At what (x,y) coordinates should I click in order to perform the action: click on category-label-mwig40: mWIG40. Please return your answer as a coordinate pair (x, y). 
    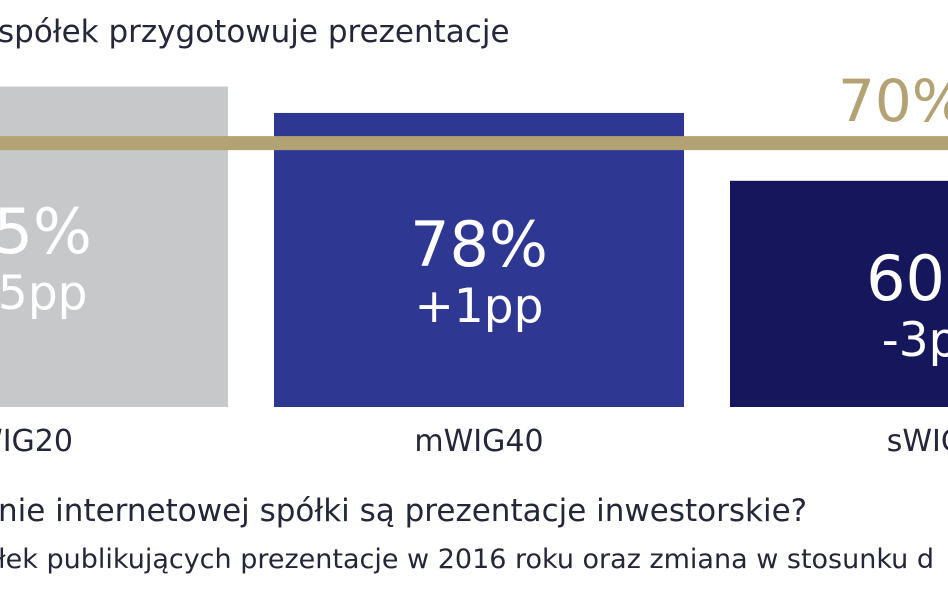
    Looking at the image, I should click on (478, 441).